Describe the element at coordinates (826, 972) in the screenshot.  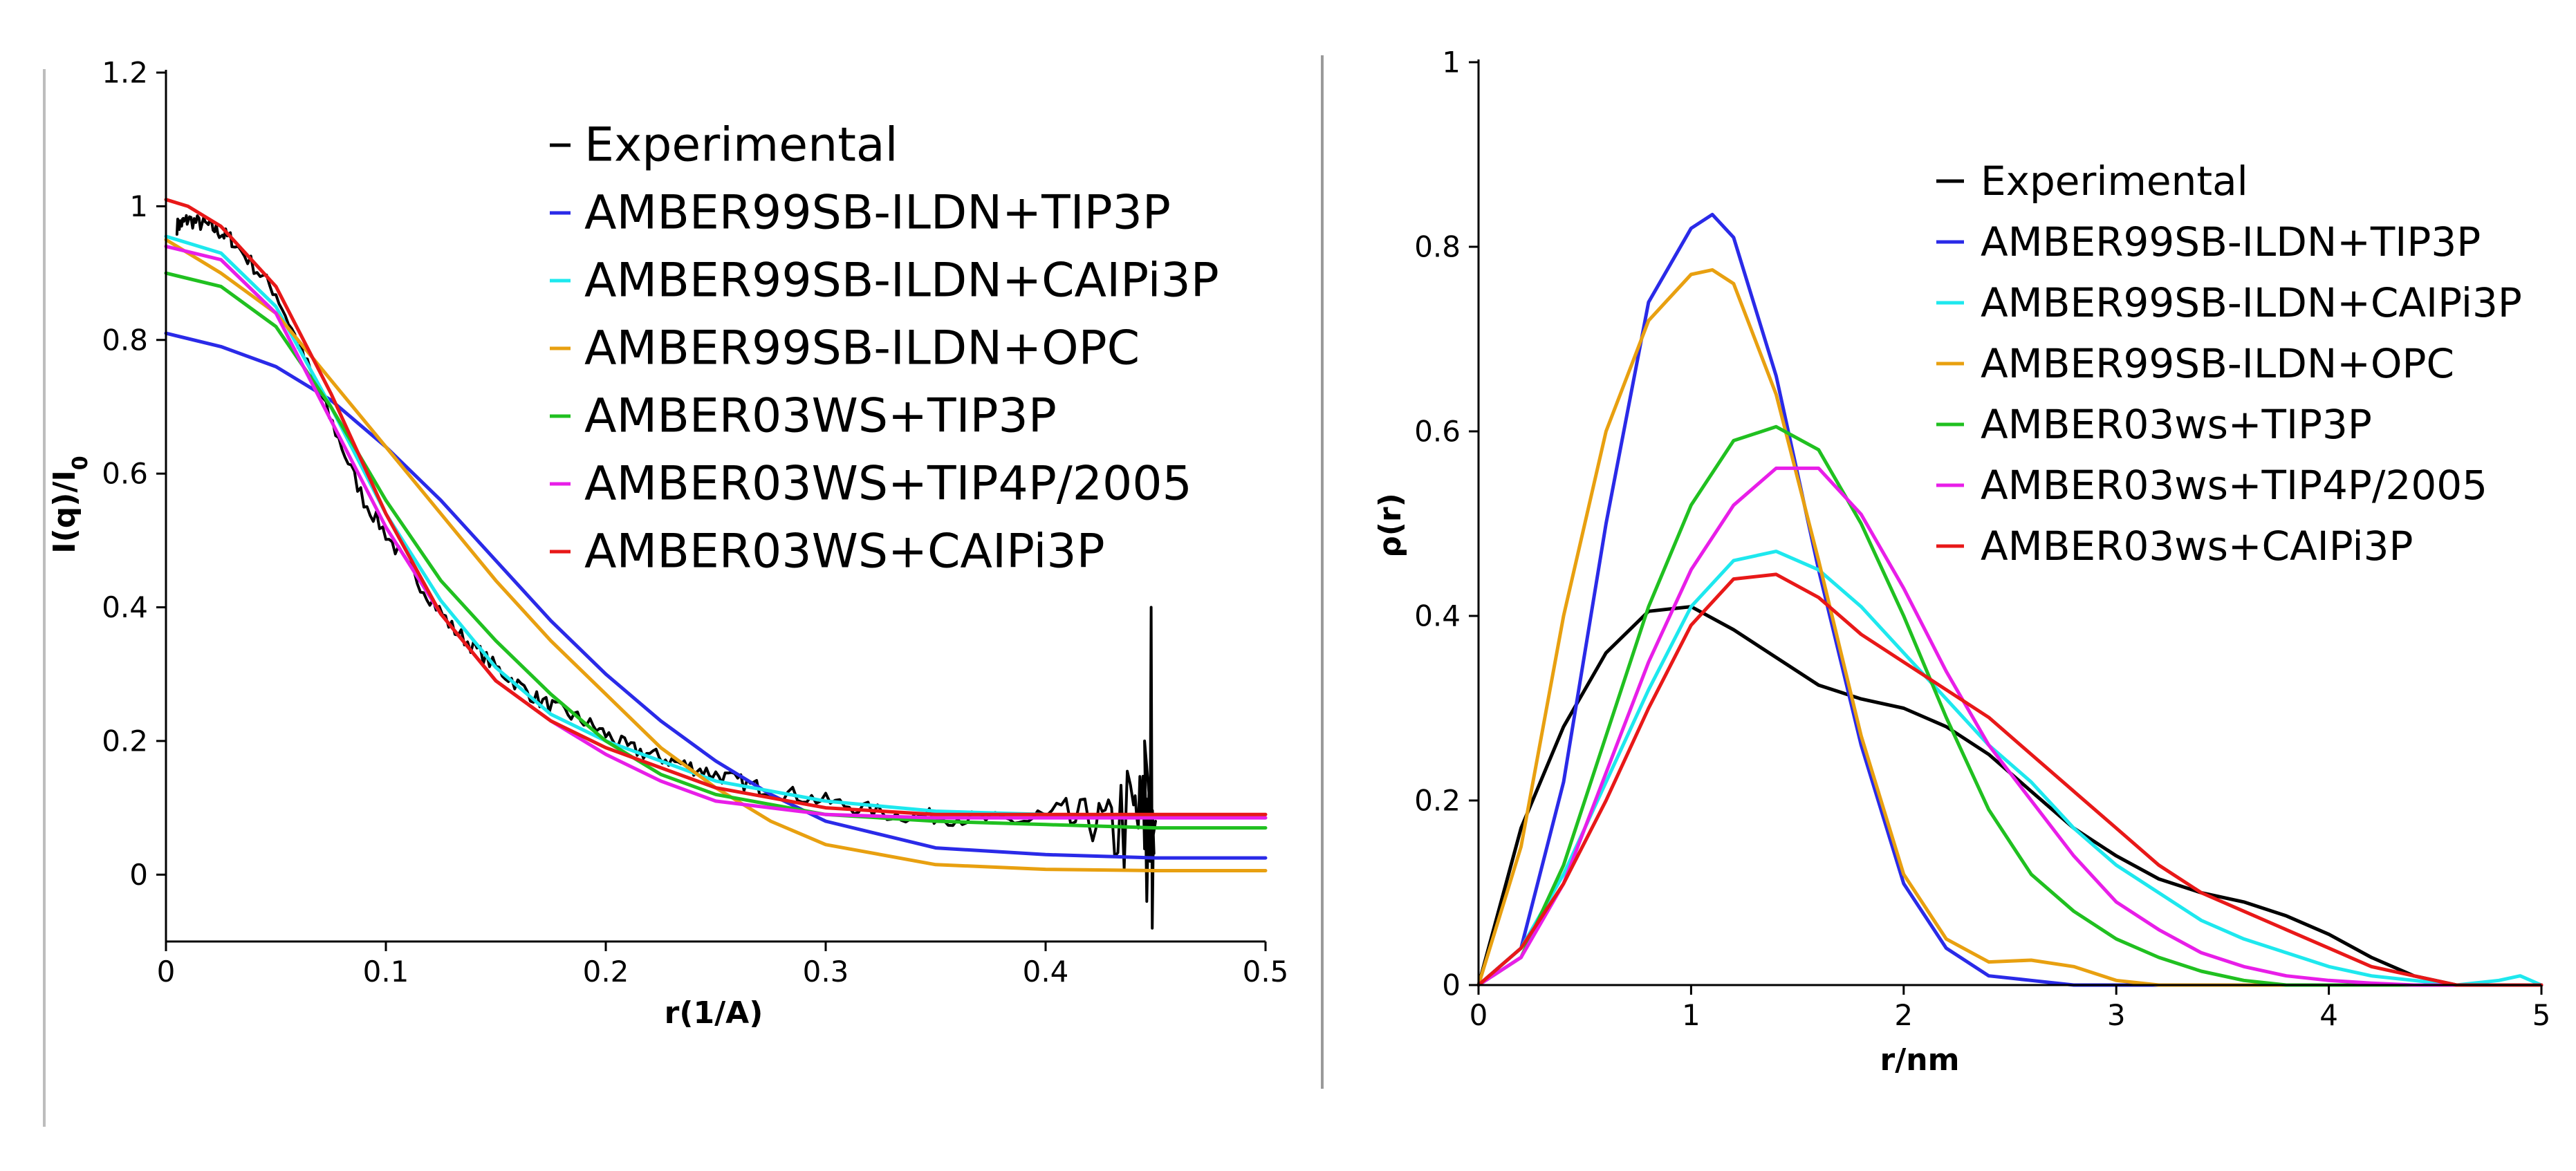
I see `x-tick-label: 0.3` at that location.